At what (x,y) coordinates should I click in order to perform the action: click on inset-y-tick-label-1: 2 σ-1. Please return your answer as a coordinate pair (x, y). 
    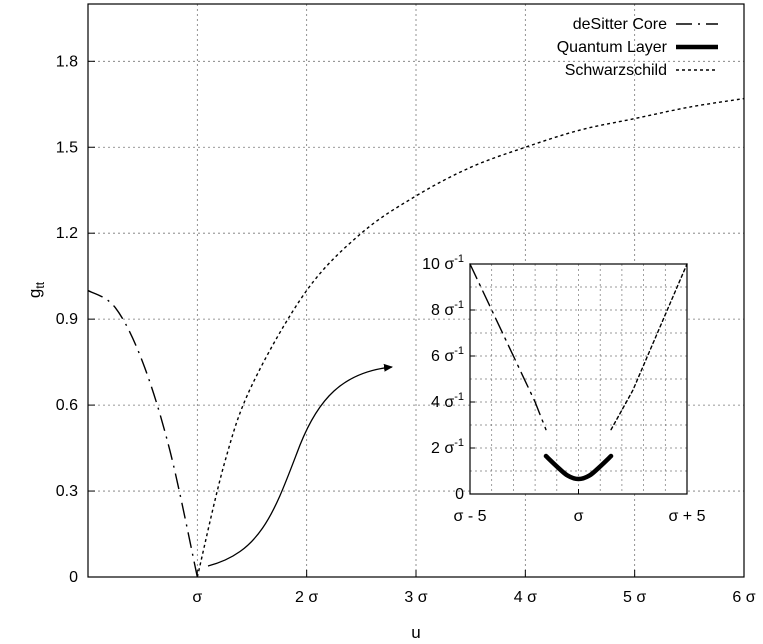
    Looking at the image, I should click on (447, 447).